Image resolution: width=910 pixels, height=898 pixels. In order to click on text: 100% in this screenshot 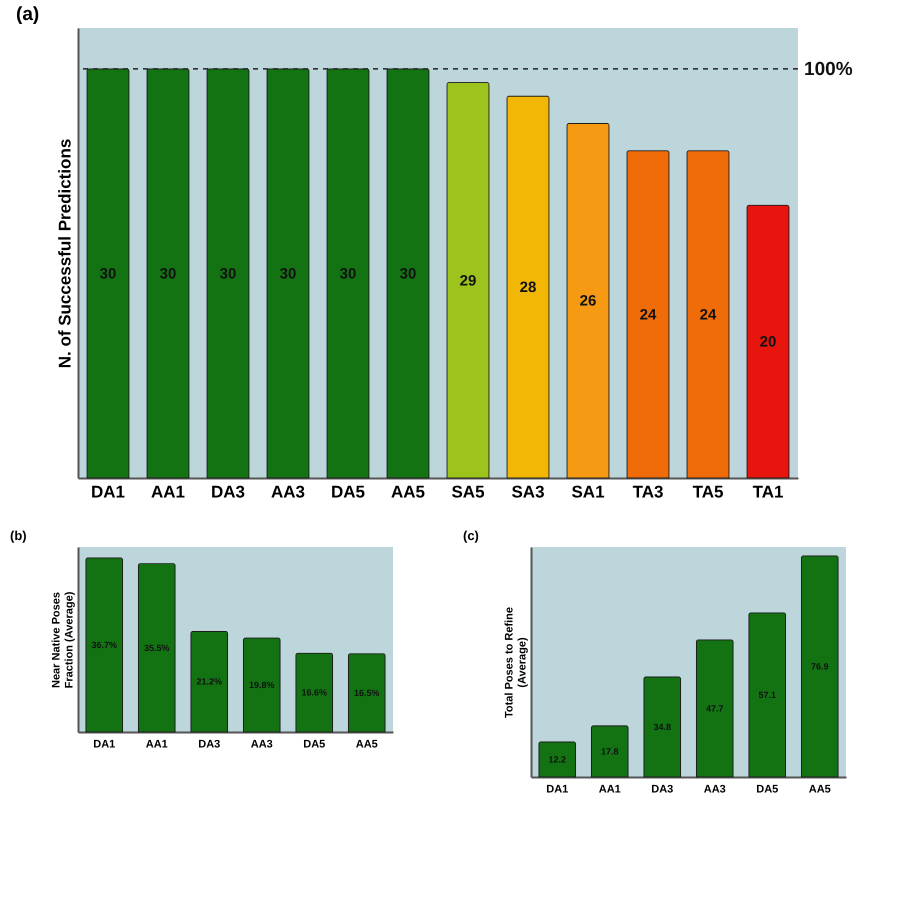, I will do `click(828, 69)`.